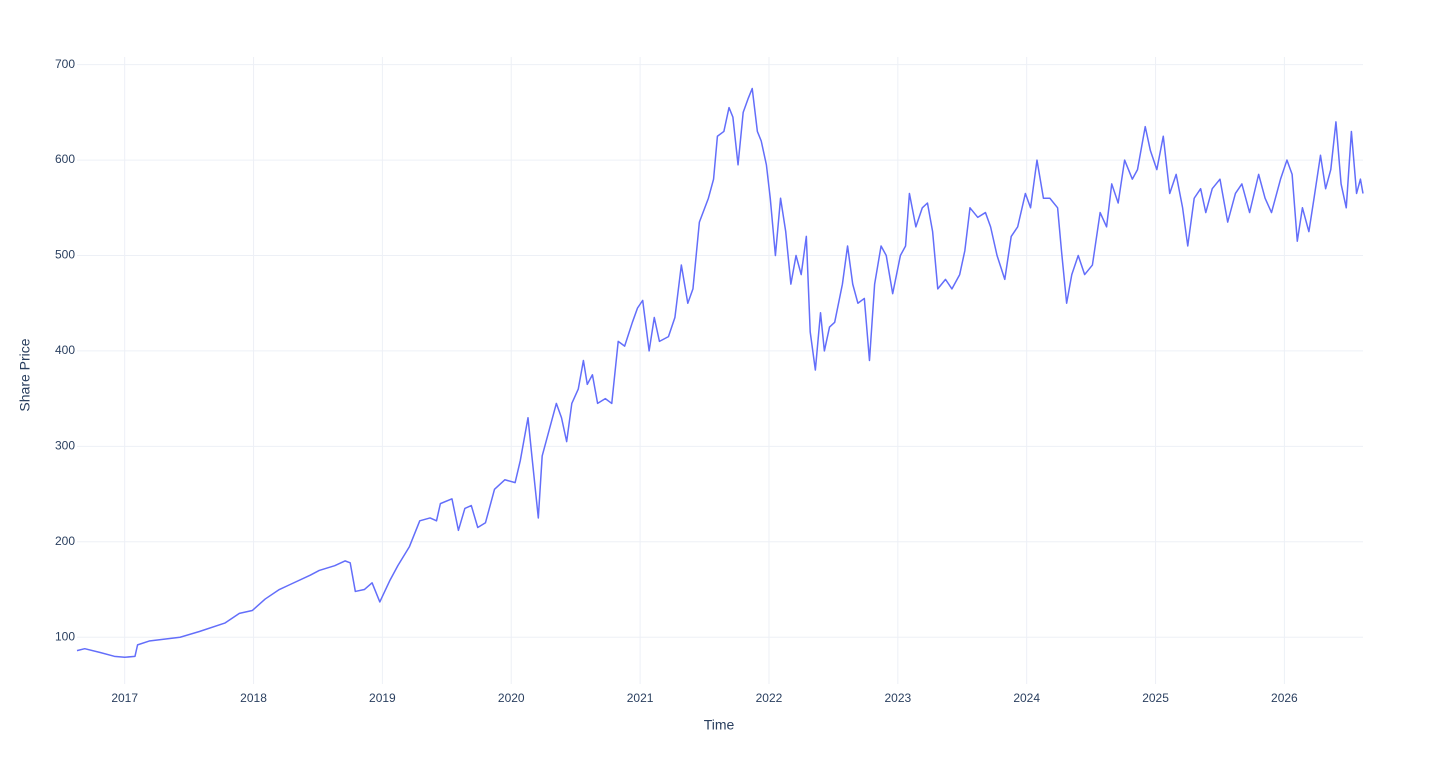 The image size is (1440, 768). I want to click on y-tick-label: 100, so click(65, 636).